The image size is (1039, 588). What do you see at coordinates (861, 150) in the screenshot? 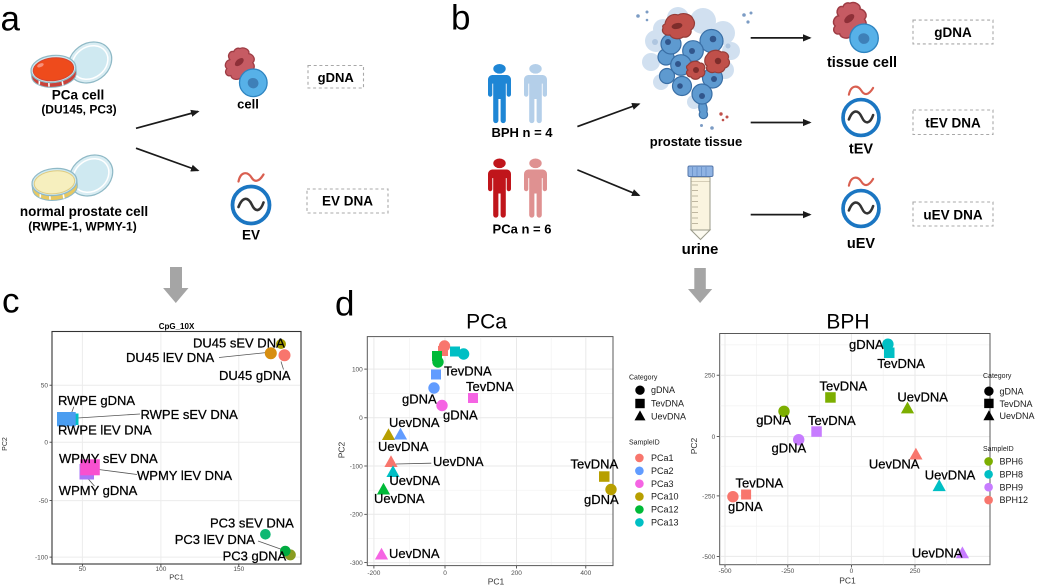
I see `svg-text: tEV` at bounding box center [861, 150].